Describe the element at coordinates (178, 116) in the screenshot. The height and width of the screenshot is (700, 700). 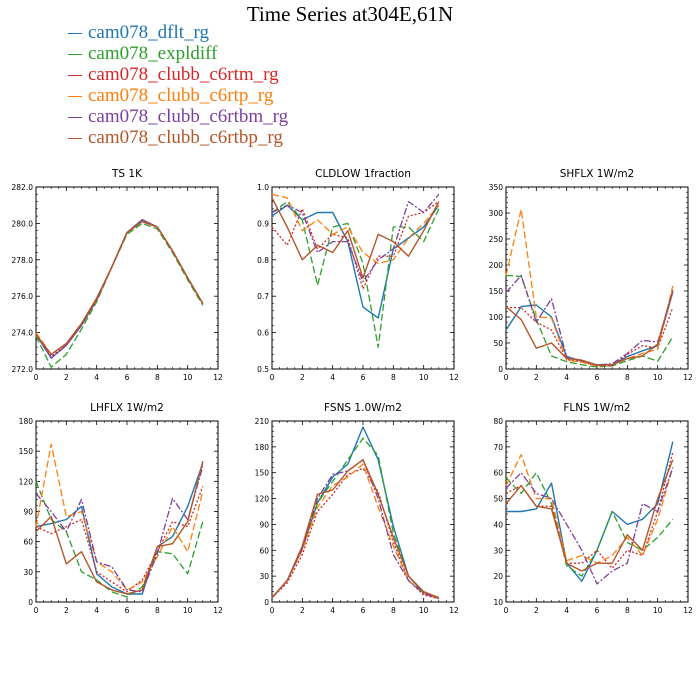
I see `legend-item: cam078_clubb_c6rtbm_rg` at that location.